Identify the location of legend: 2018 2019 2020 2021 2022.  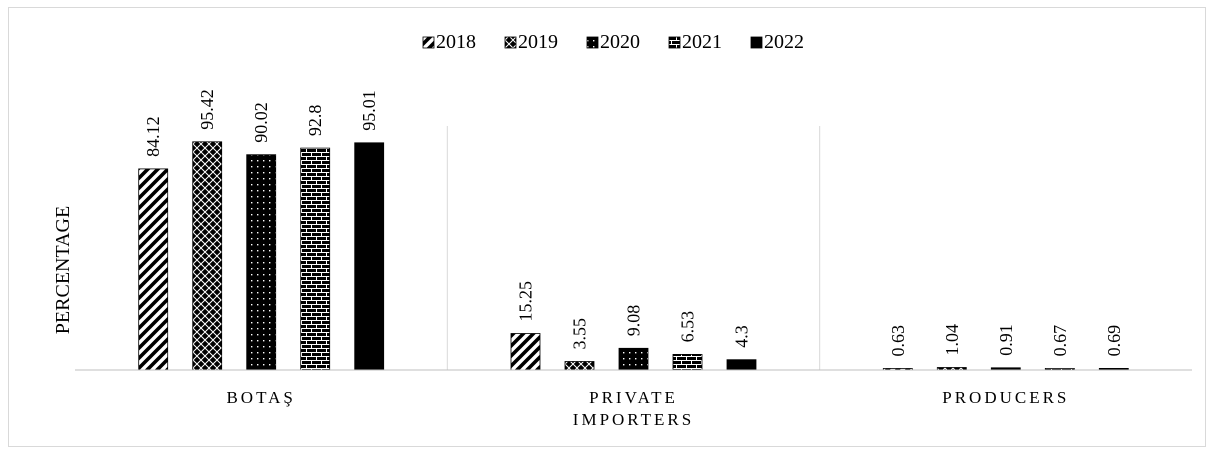
(613, 42).